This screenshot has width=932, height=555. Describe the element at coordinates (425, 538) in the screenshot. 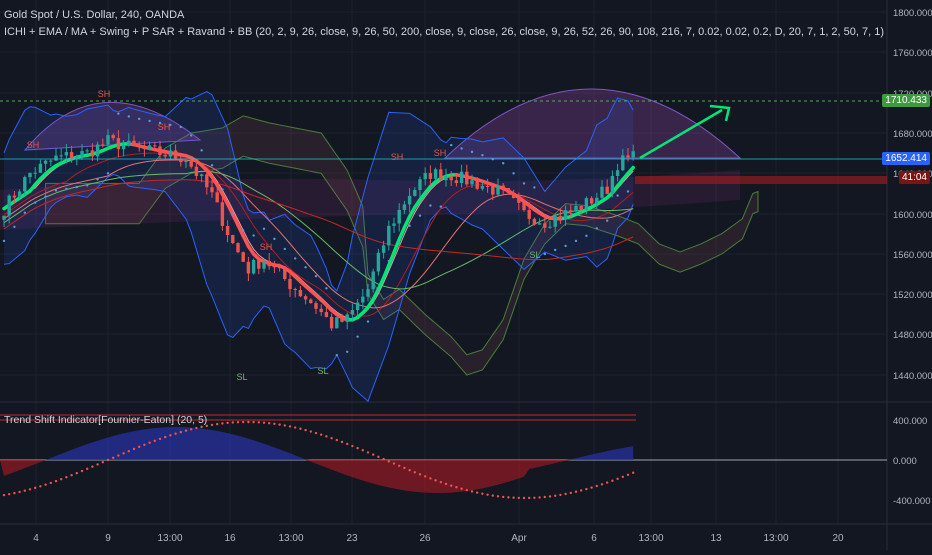

I see `time-tick: 26` at that location.